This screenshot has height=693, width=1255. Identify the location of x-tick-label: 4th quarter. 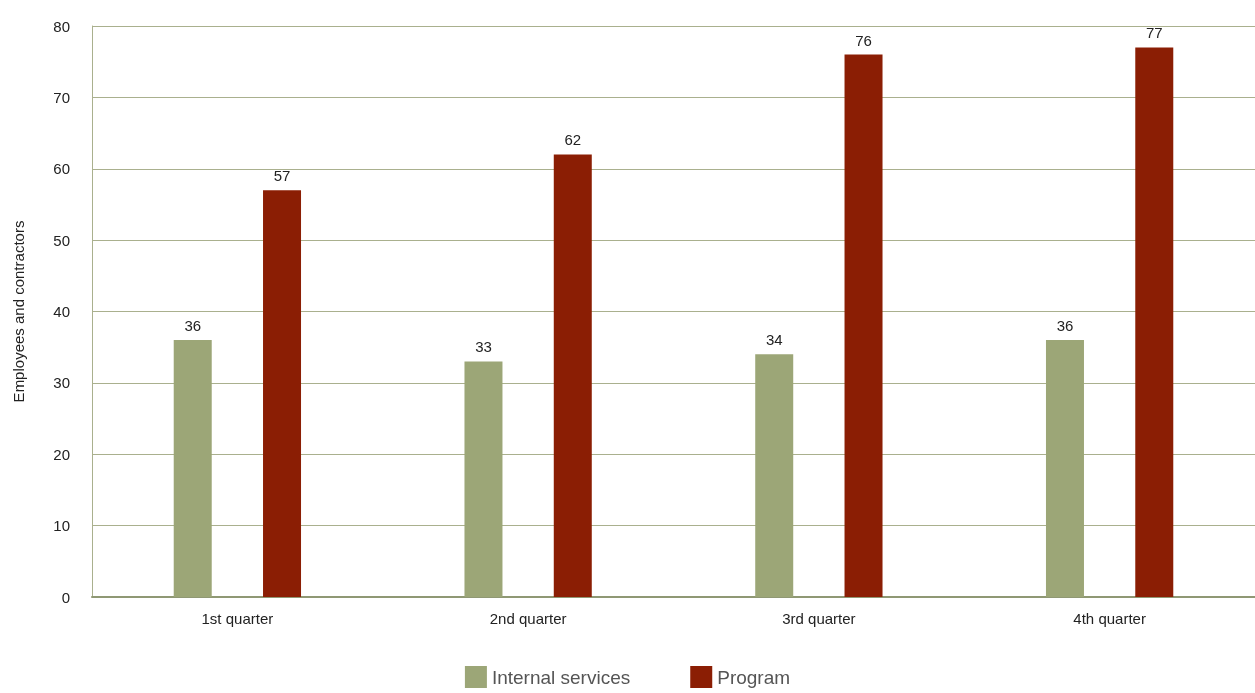
(1109, 618).